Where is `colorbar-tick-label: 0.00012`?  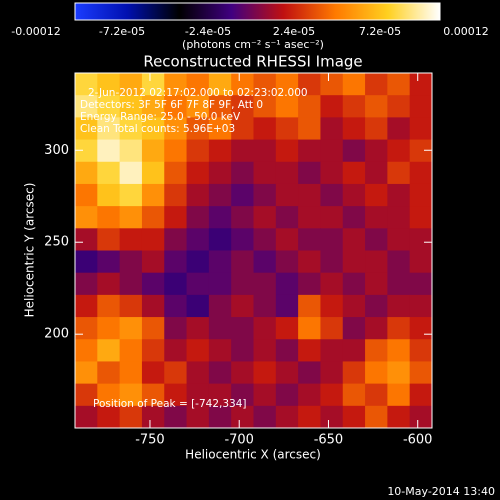
colorbar-tick-label: 0.00012 is located at coordinates (466, 31).